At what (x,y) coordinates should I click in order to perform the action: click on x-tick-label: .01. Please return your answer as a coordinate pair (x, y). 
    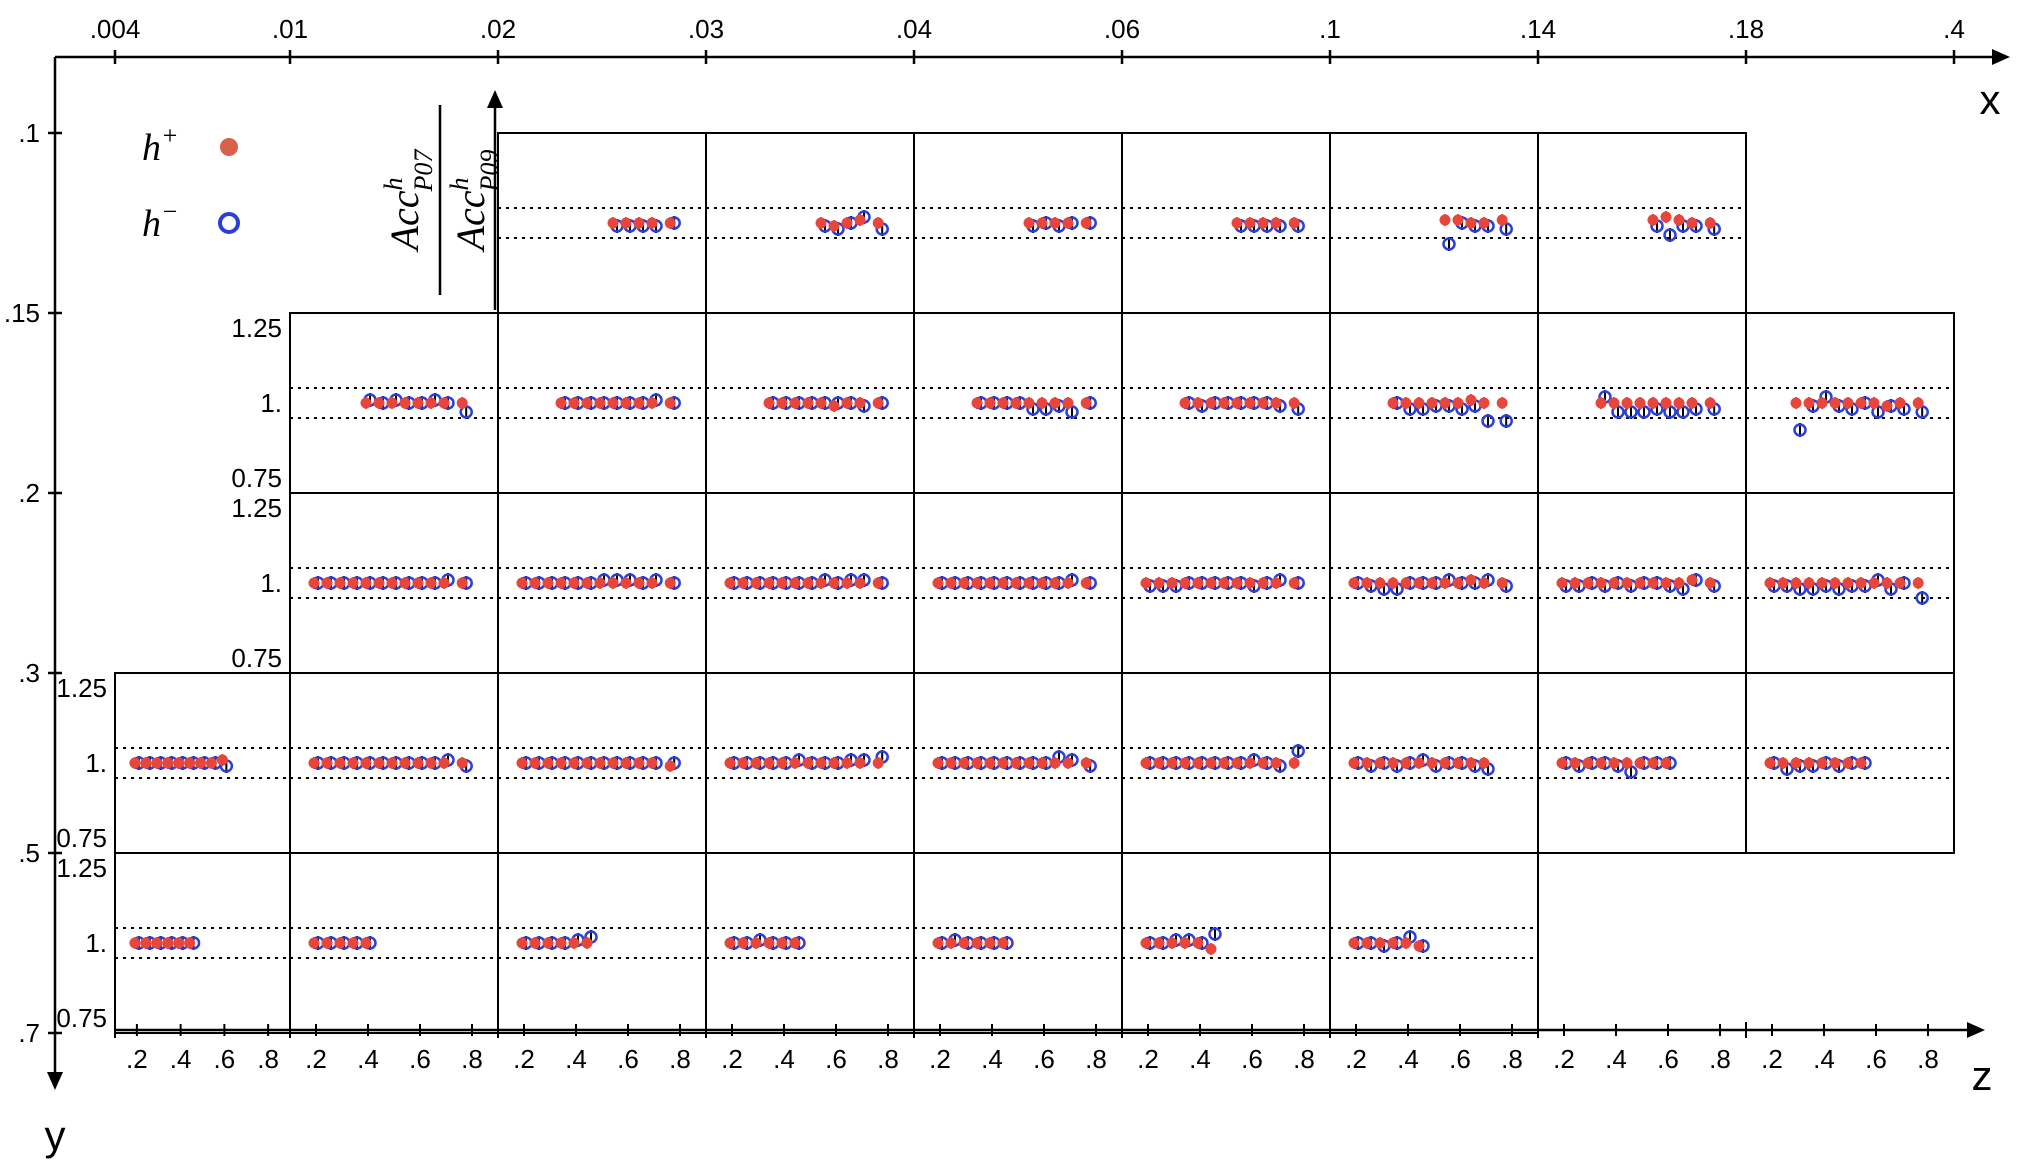
    Looking at the image, I should click on (290, 29).